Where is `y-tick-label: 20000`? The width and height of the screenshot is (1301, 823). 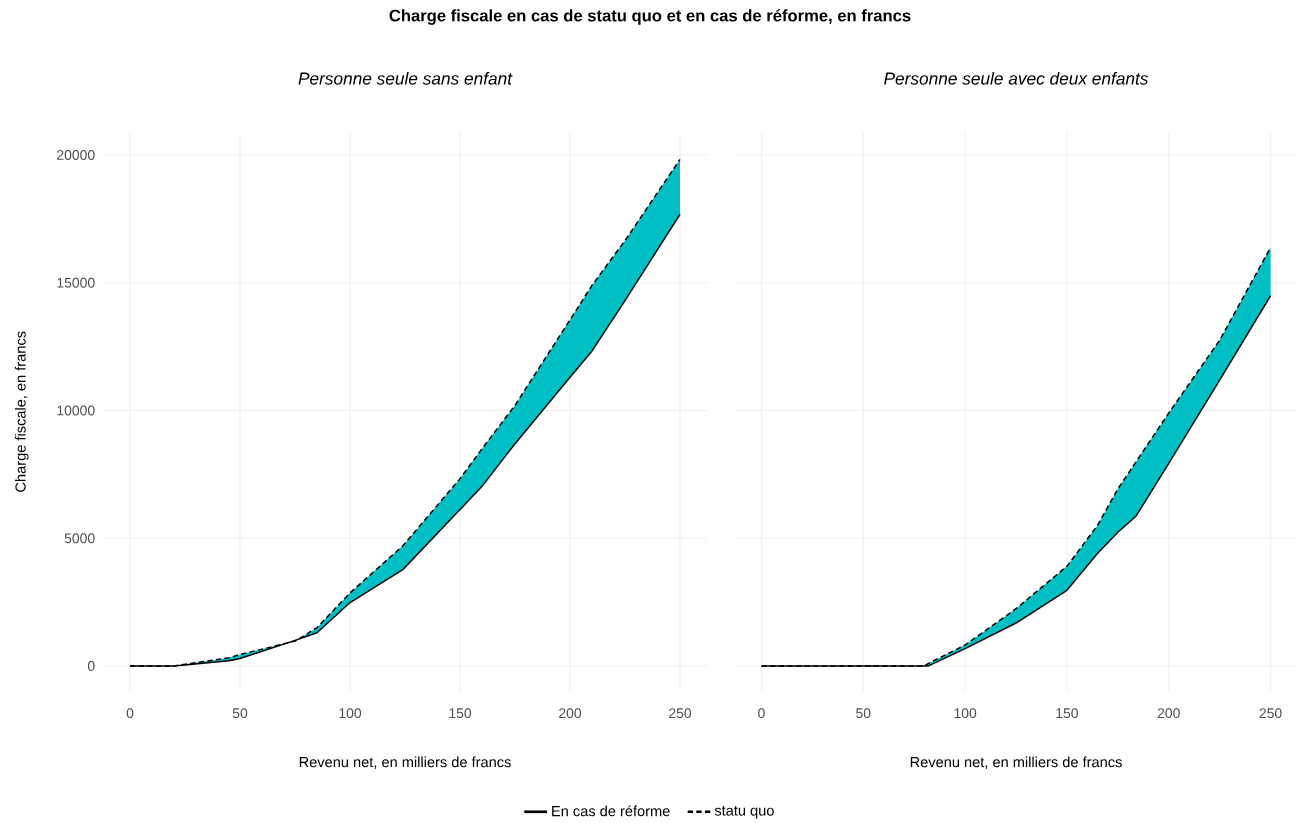
y-tick-label: 20000 is located at coordinates (76, 154).